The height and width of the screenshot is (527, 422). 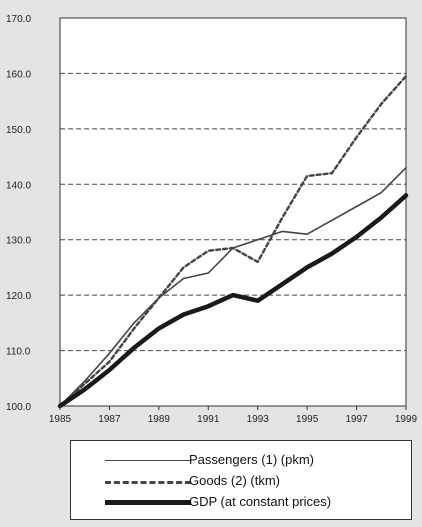 I want to click on legend-entry-passengers: Passengers (1) (pkm), so click(x=241, y=460).